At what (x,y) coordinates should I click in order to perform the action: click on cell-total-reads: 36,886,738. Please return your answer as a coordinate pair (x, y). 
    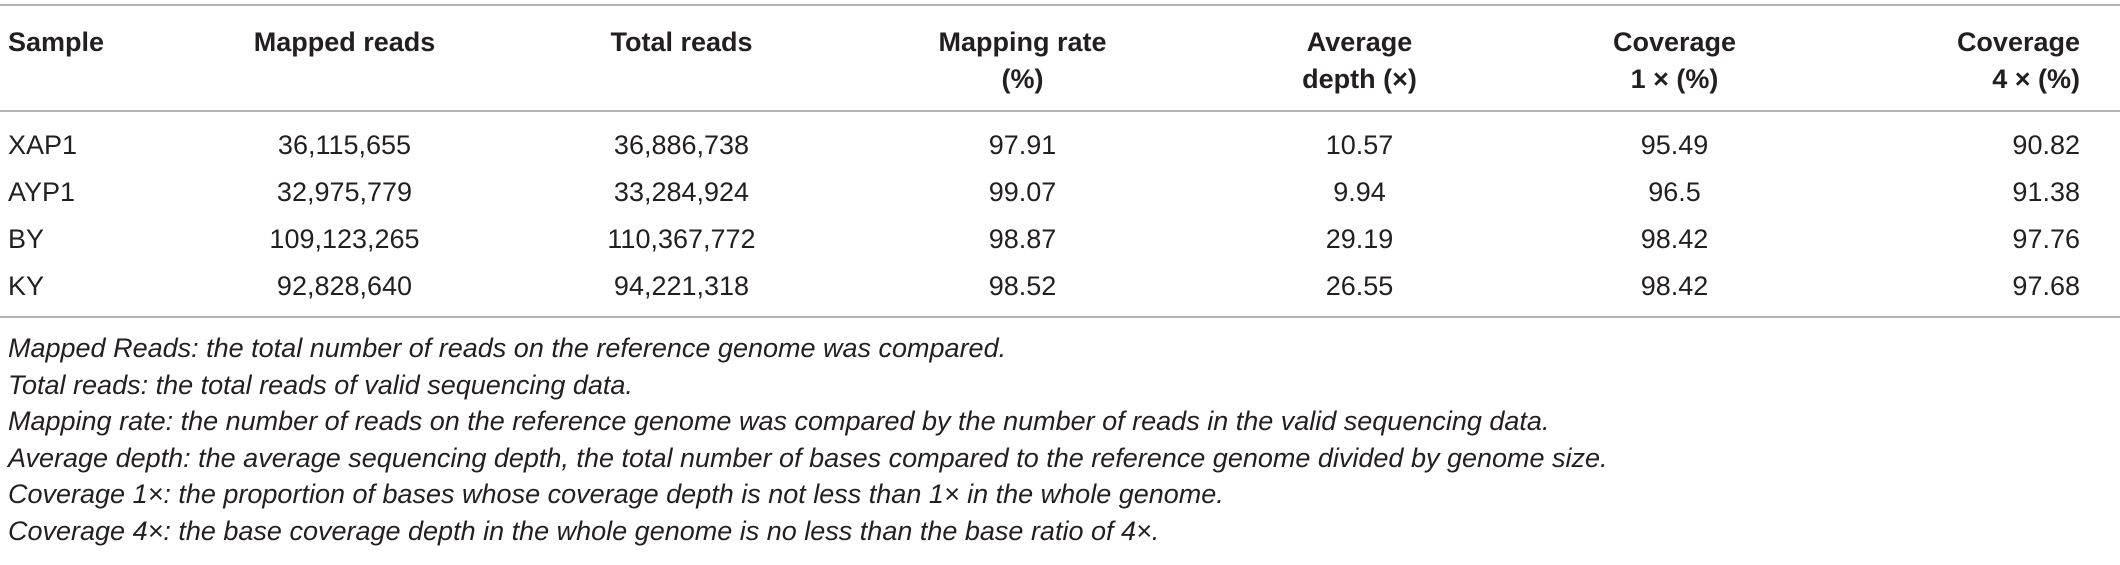
    Looking at the image, I should click on (681, 145).